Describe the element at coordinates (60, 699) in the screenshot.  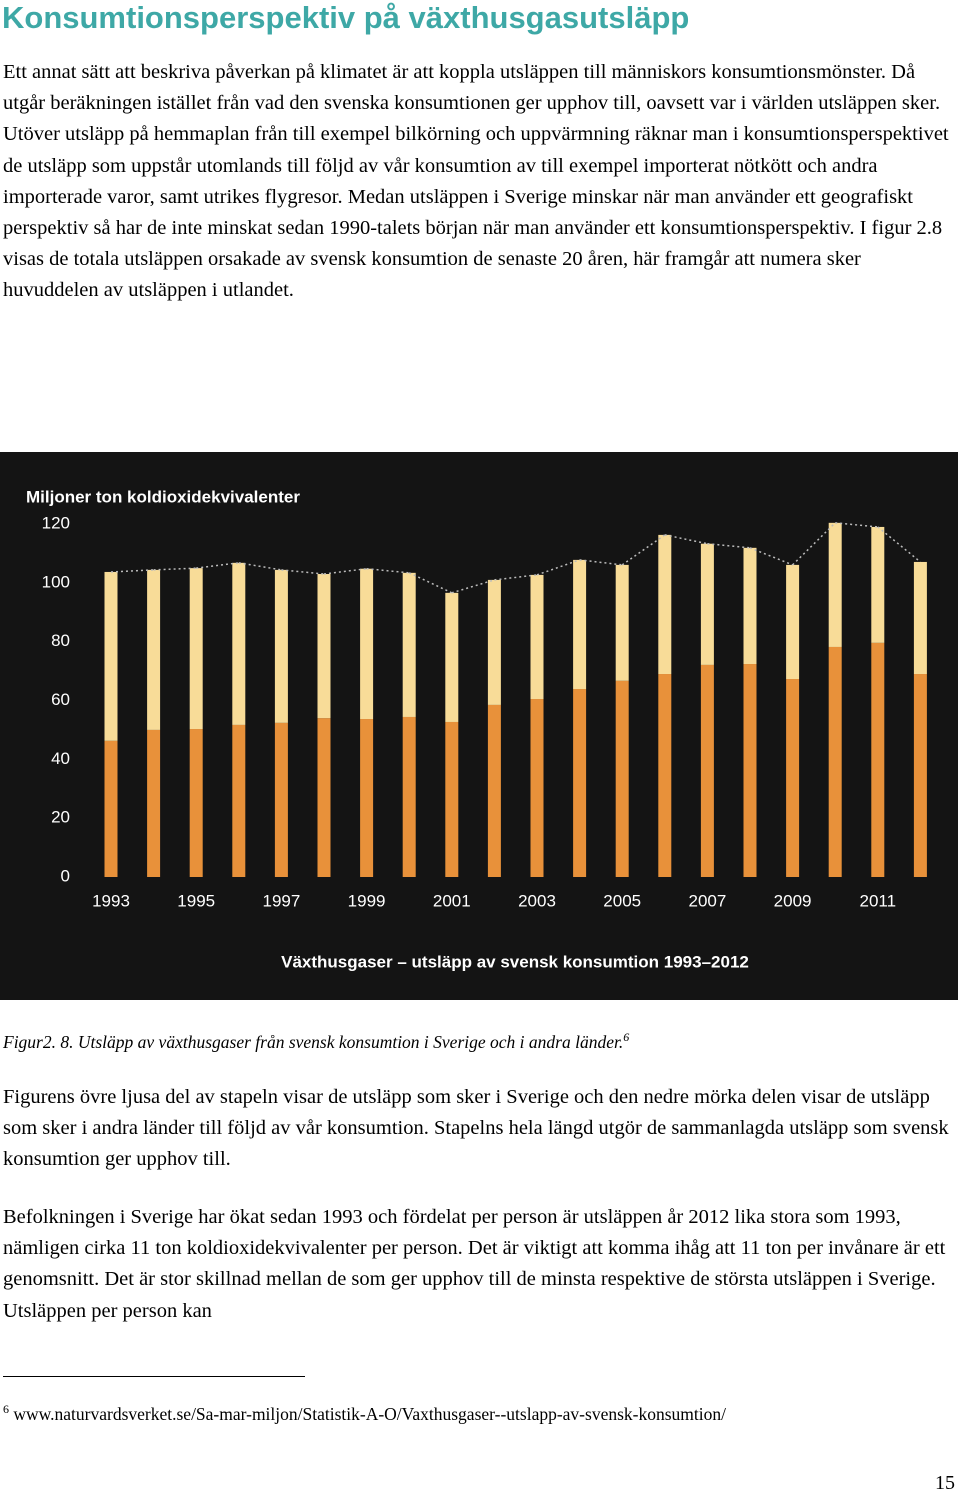
I see `y-tick-label: 60` at that location.